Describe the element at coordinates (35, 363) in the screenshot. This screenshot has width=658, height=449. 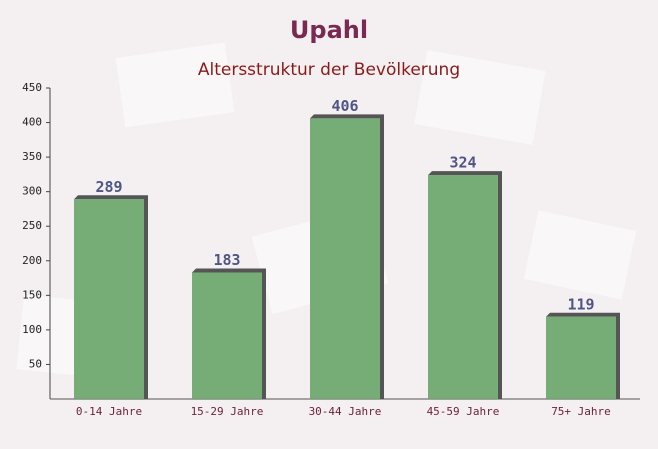
I see `y-tick-label: 50` at that location.